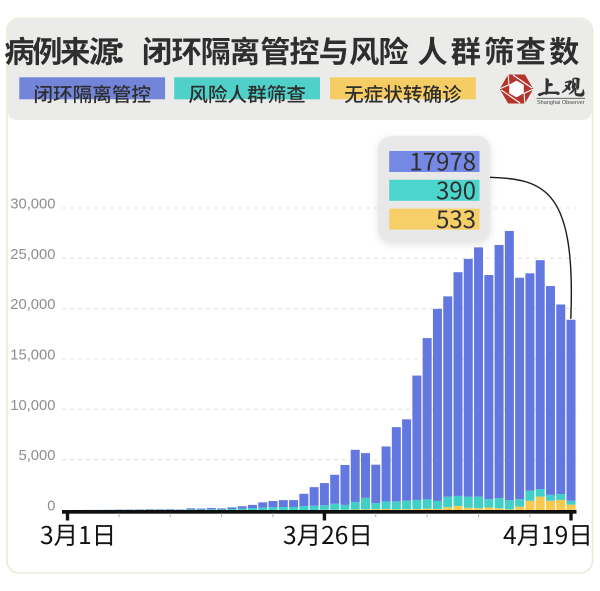 Image resolution: width=600 pixels, height=591 pixels. What do you see at coordinates (32, 205) in the screenshot?
I see `svg-text: 30,000` at bounding box center [32, 205].